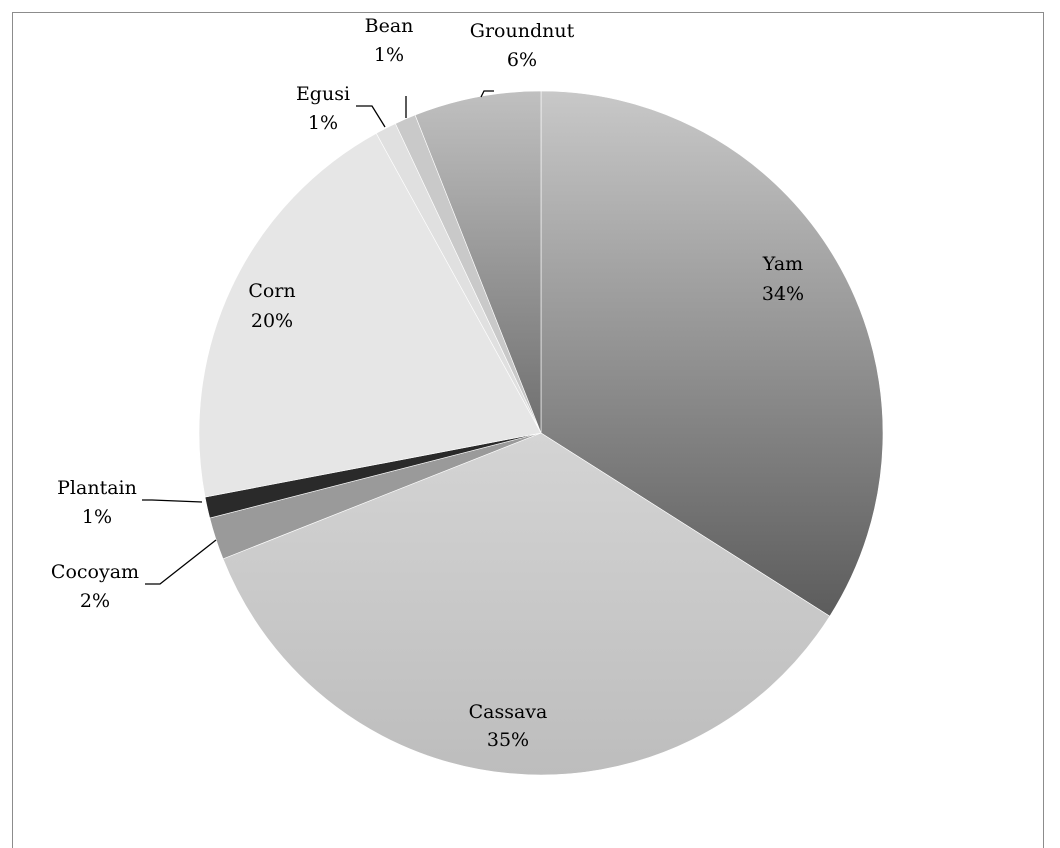 The image size is (1060, 848). What do you see at coordinates (95, 572) in the screenshot?
I see `slice-label-cocoyam: Cocoyam` at bounding box center [95, 572].